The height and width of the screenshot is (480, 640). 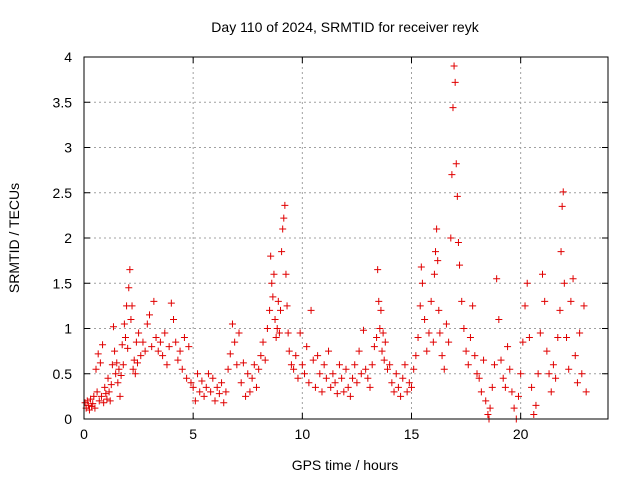 What do you see at coordinates (63, 102) in the screenshot?
I see `y-tick-label: 3.5` at bounding box center [63, 102].